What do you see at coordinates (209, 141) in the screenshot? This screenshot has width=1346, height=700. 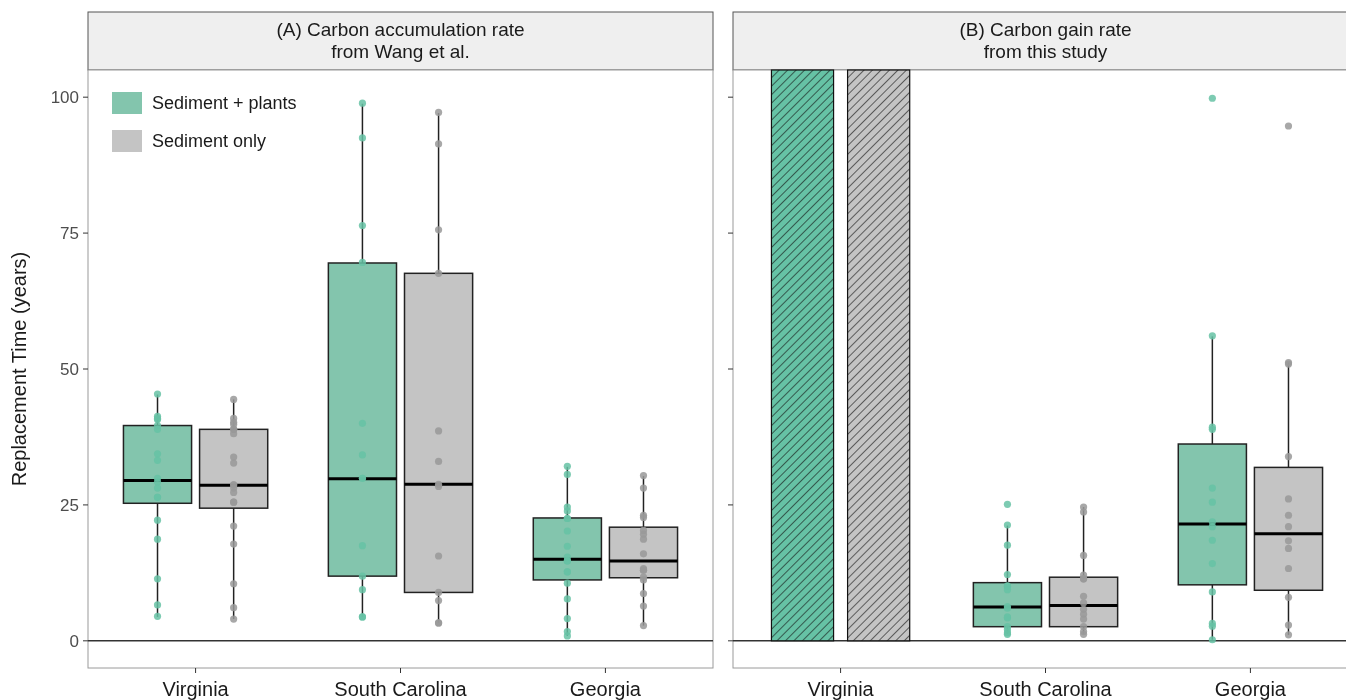 I see `legend-label: Sediment only` at bounding box center [209, 141].